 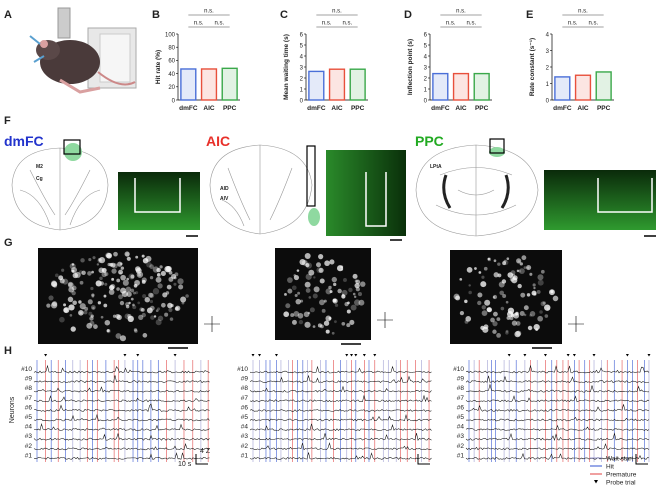 What do you see at coordinates (429, 141) in the screenshot?
I see `region-label: PPC` at bounding box center [429, 141].